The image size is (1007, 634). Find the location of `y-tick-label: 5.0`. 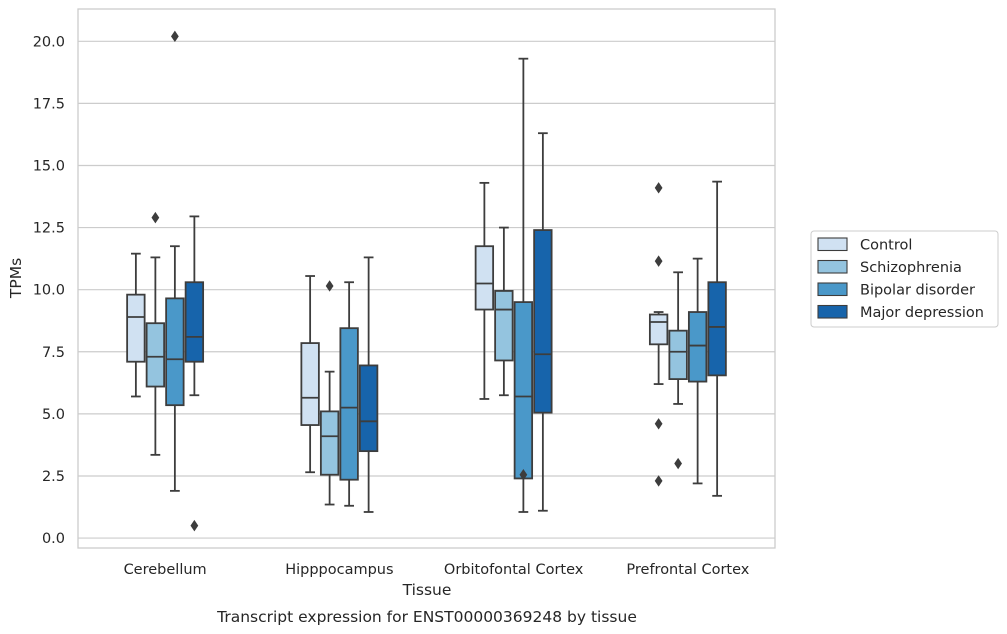

y-tick-label: 5.0 is located at coordinates (53, 415).